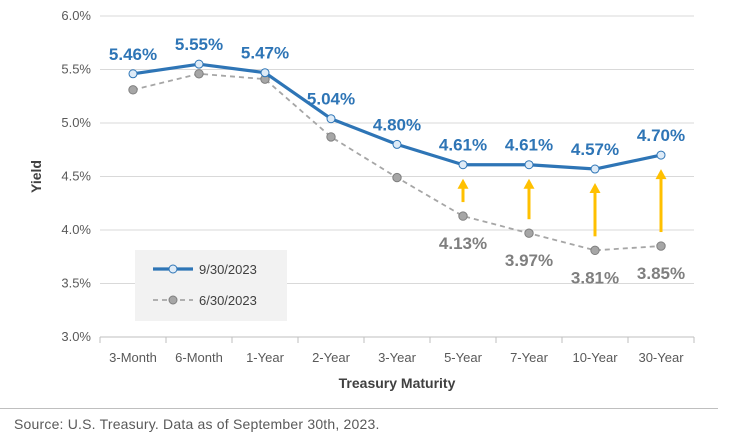  I want to click on y-tick-label: 4.5%, so click(76, 176).